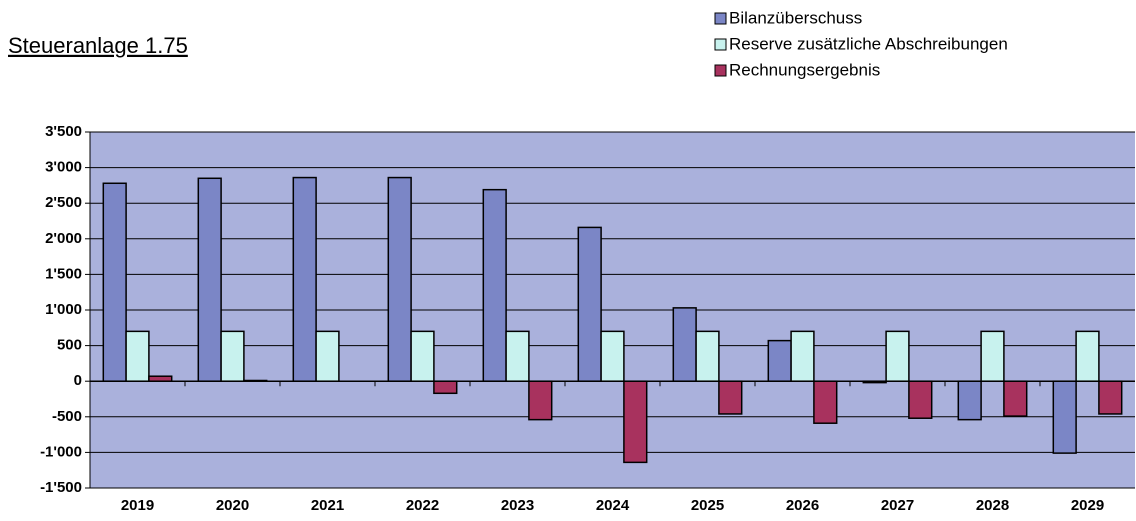 This screenshot has height=521, width=1136. What do you see at coordinates (707, 505) in the screenshot?
I see `x-tick-label: 2025` at bounding box center [707, 505].